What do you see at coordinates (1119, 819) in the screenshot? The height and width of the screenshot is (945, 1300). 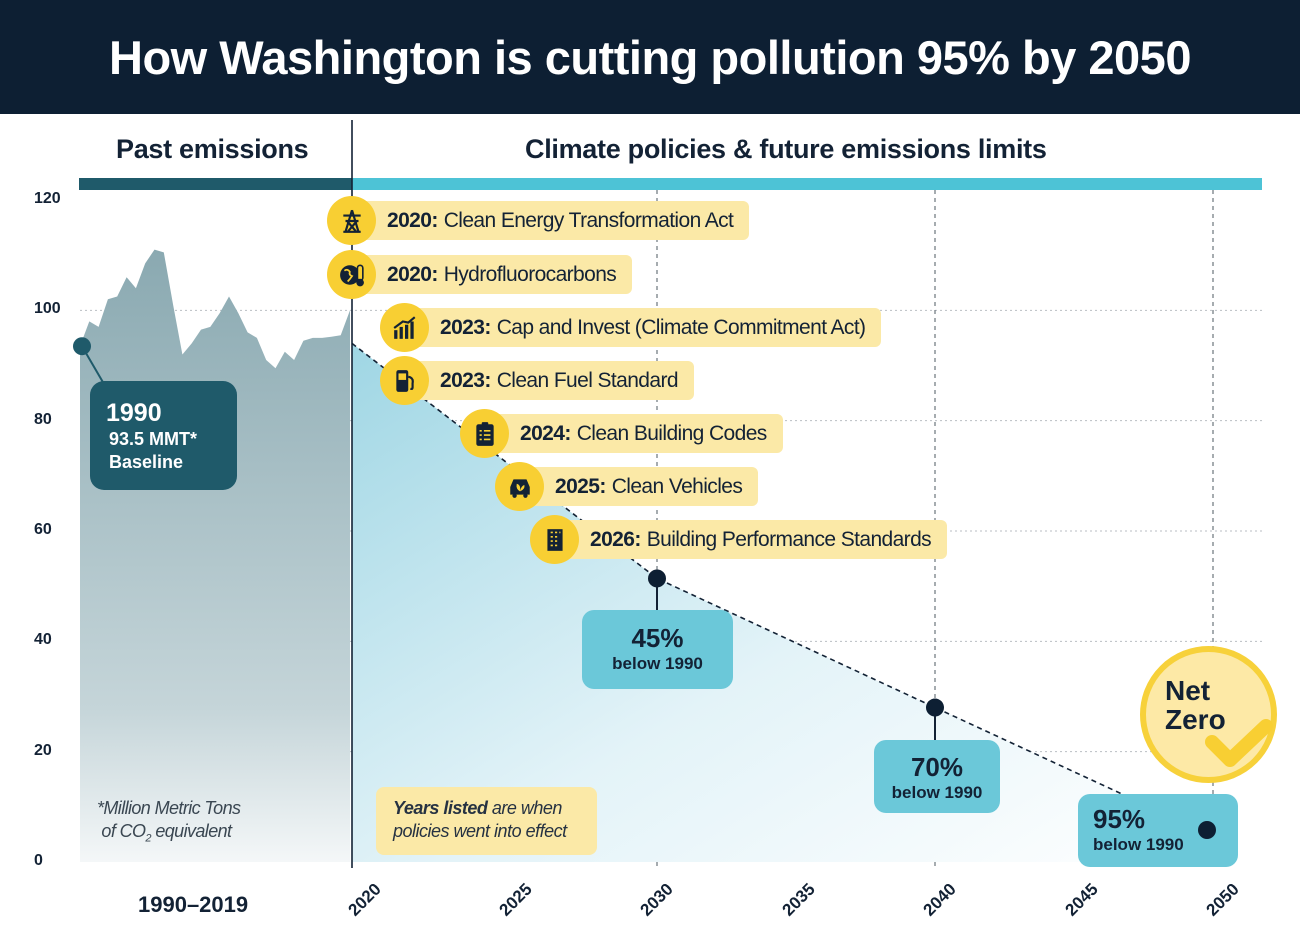 I see `target-pct: 95%` at bounding box center [1119, 819].